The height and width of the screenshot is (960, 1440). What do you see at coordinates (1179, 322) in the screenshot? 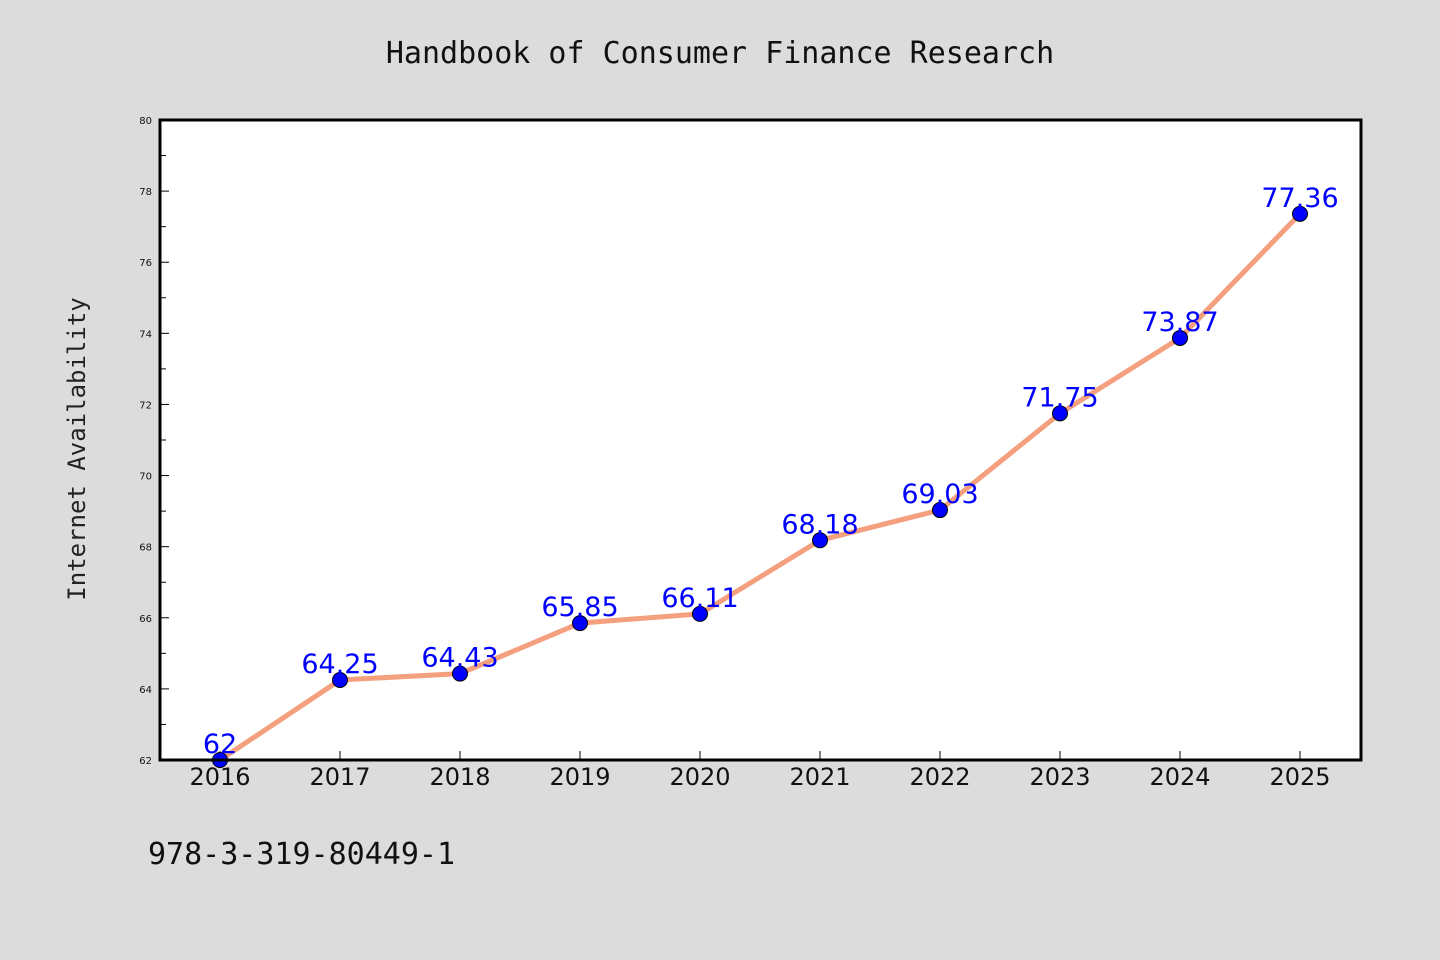
I see `data-label: 73.87` at bounding box center [1179, 322].